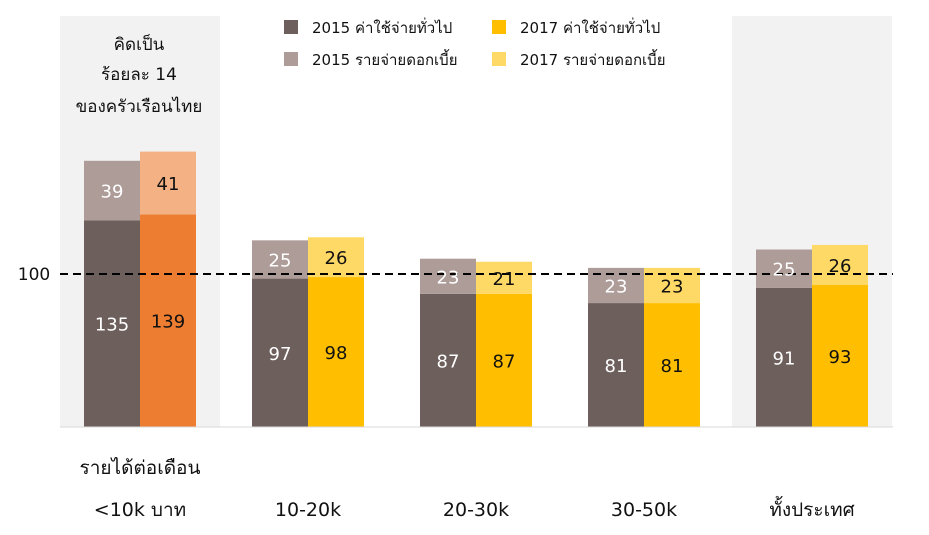 This screenshot has height=535, width=929. Describe the element at coordinates (384, 59) in the screenshot. I see `legend-label: 2015 รายจ่ายดอกเบี้ย` at that location.